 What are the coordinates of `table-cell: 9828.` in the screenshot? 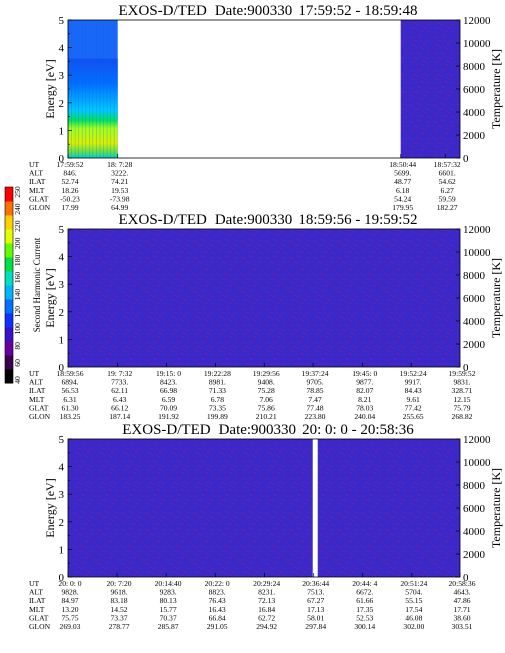 It's located at (69, 592).